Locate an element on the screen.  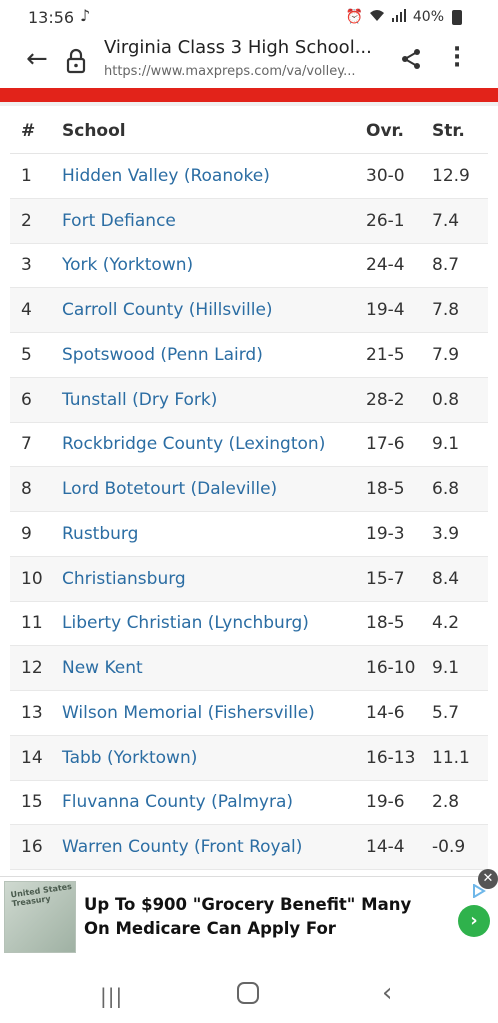
rank-cell: 2 is located at coordinates (26, 220).